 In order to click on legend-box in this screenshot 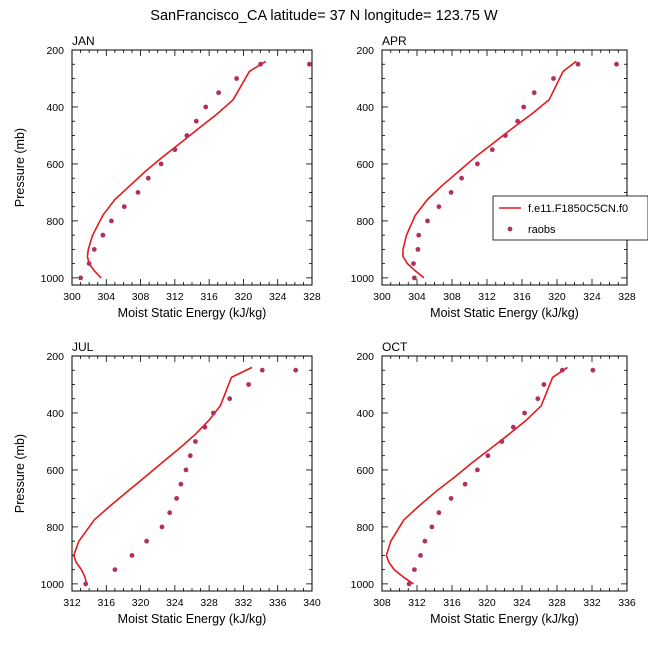, I will do `click(570, 218)`.